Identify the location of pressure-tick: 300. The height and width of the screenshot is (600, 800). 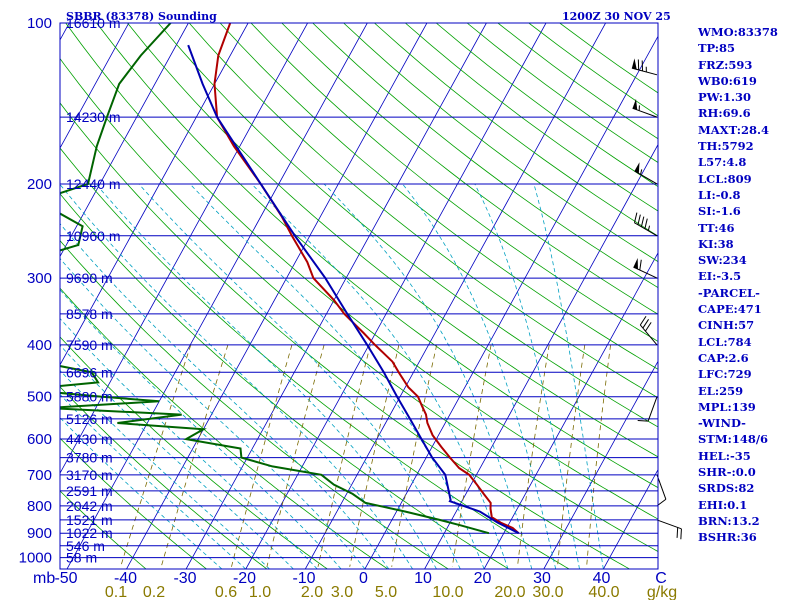
(39, 278).